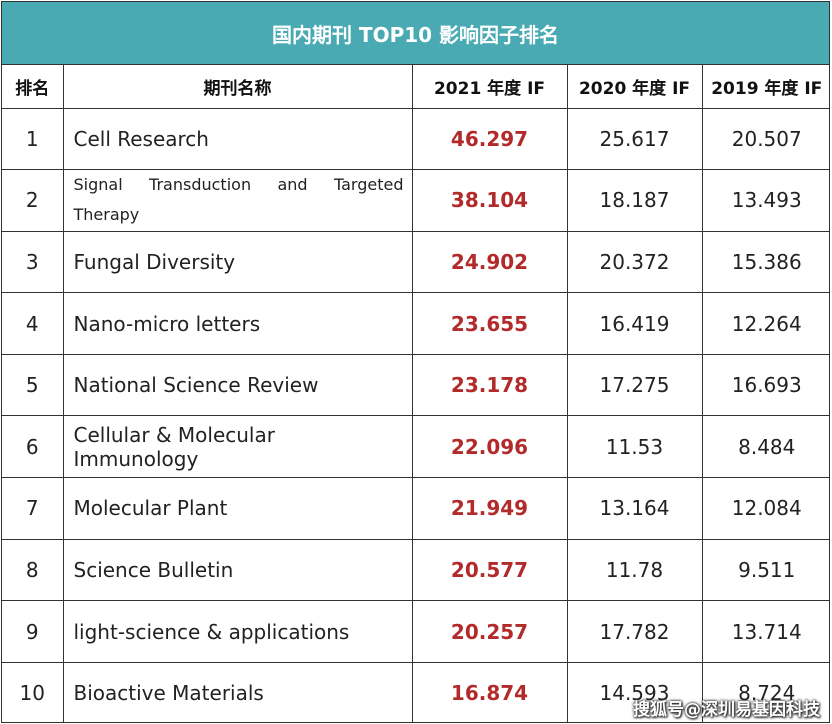 This screenshot has width=832, height=724. What do you see at coordinates (765, 570) in the screenshot?
I see `if2019-cell: 9.511` at bounding box center [765, 570].